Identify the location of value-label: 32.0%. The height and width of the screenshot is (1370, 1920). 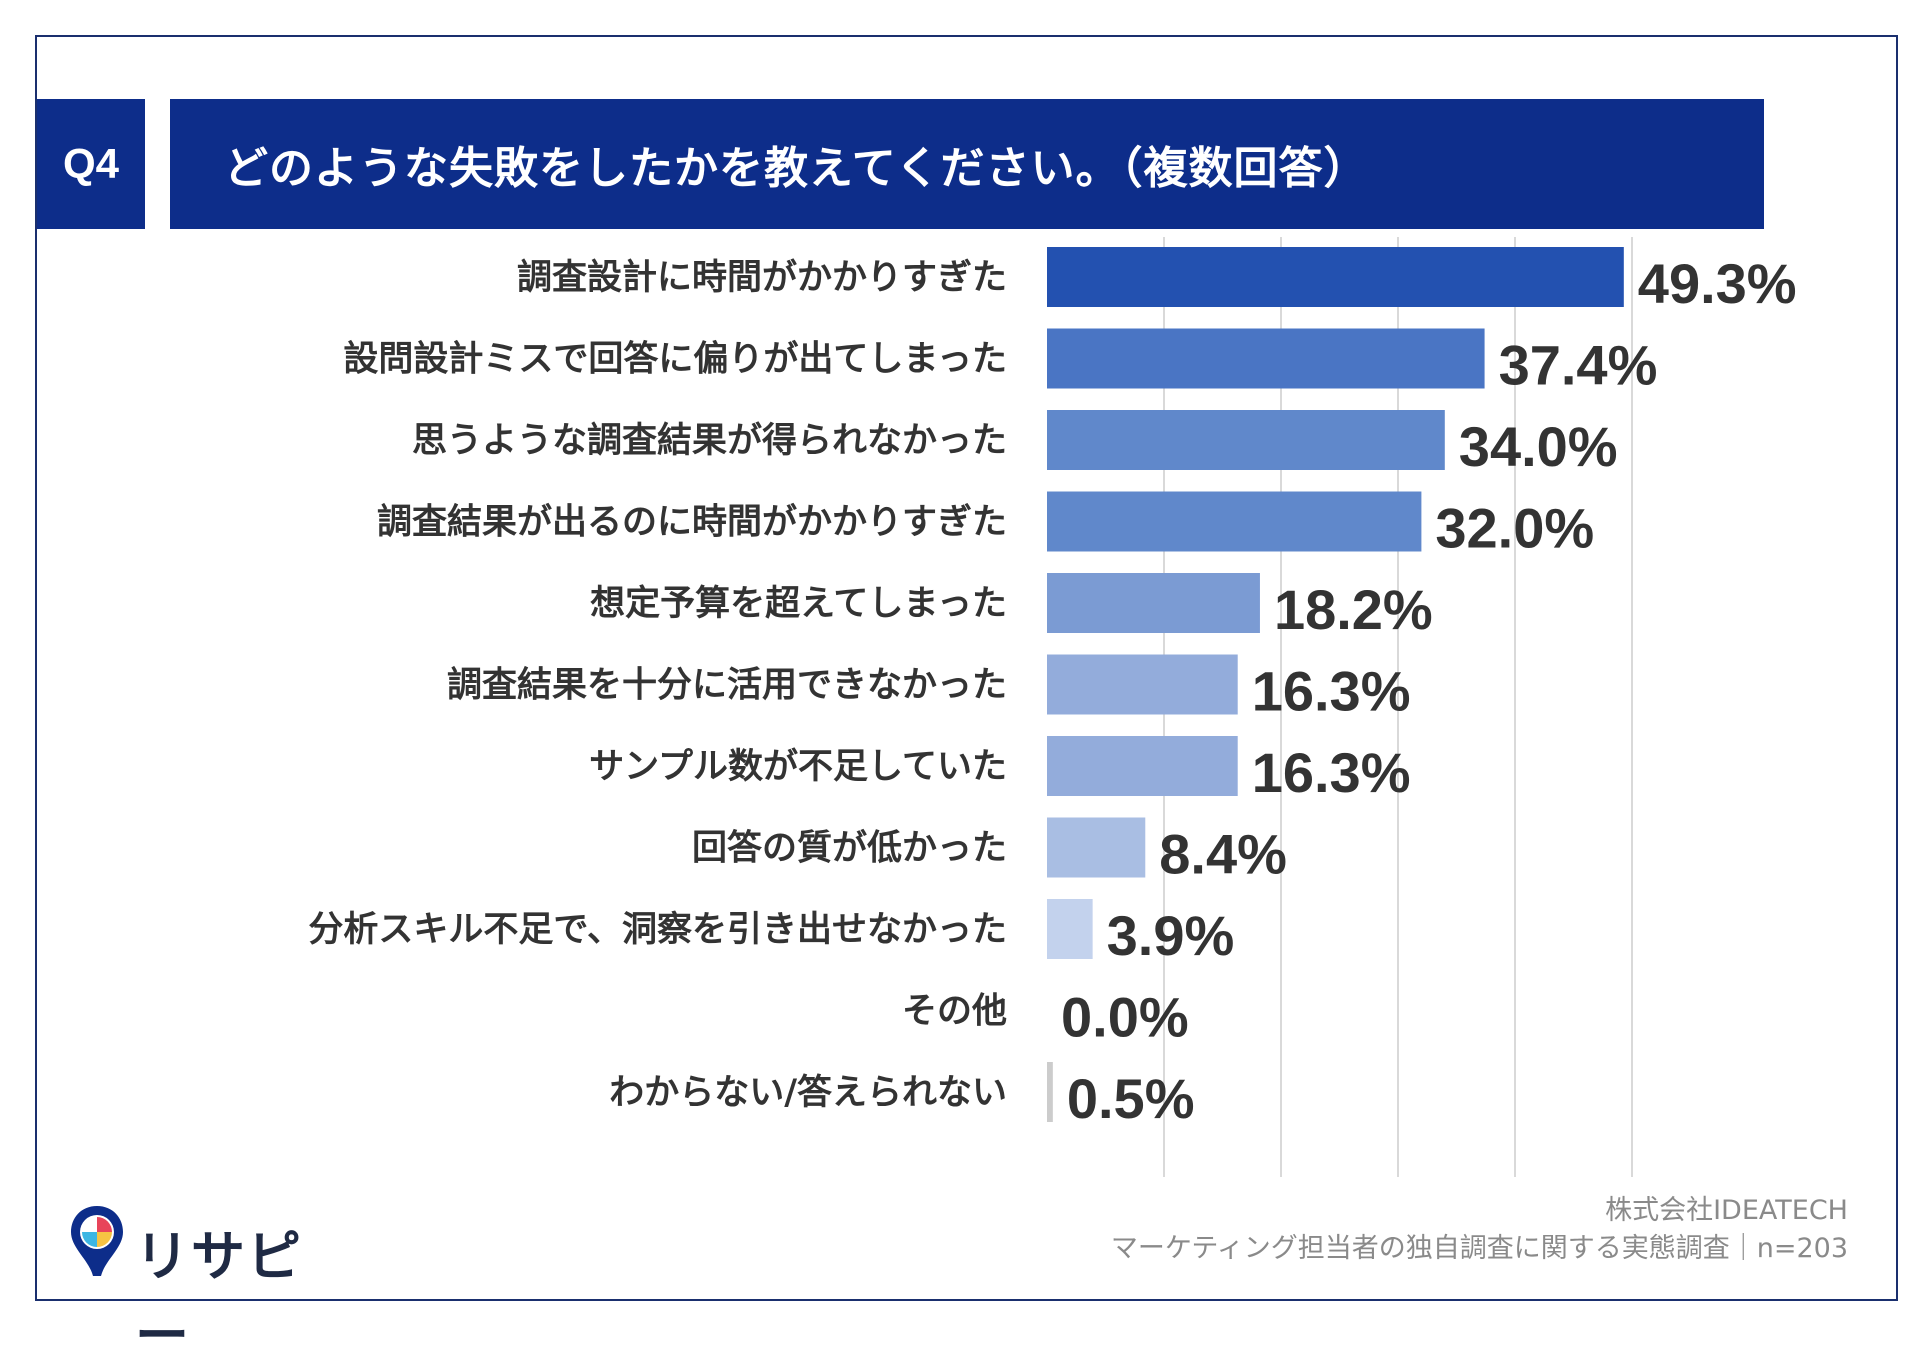
(1514, 528).